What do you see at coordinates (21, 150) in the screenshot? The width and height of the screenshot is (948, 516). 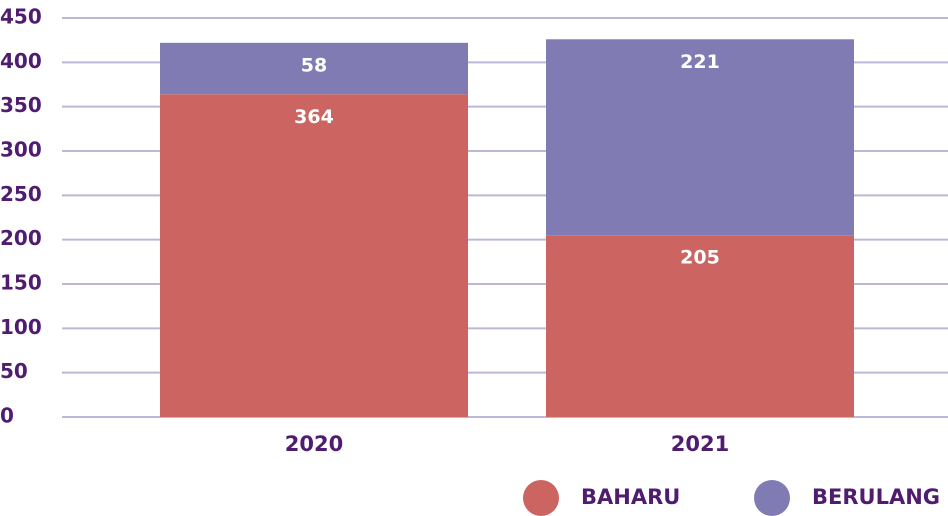 I see `y-tick-label: 300` at bounding box center [21, 150].